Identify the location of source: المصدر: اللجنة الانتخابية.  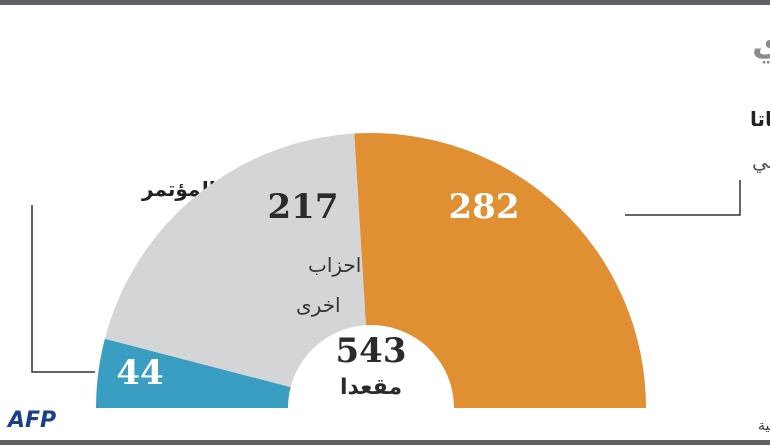
(764, 426).